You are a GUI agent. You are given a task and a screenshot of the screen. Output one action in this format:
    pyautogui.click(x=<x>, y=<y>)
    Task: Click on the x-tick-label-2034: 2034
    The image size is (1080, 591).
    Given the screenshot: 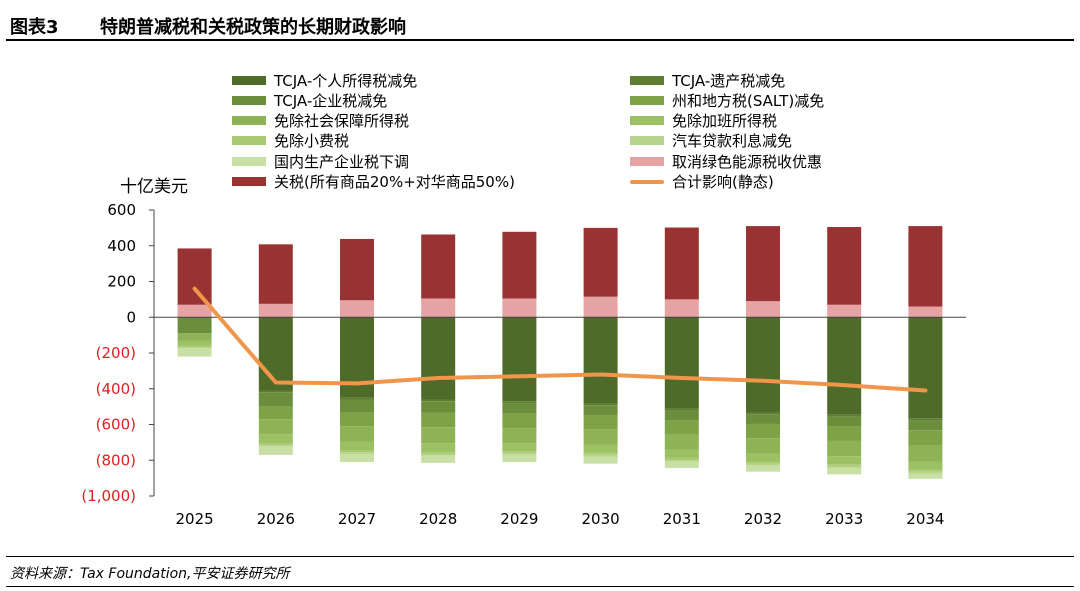 What is the action you would take?
    pyautogui.click(x=925, y=519)
    